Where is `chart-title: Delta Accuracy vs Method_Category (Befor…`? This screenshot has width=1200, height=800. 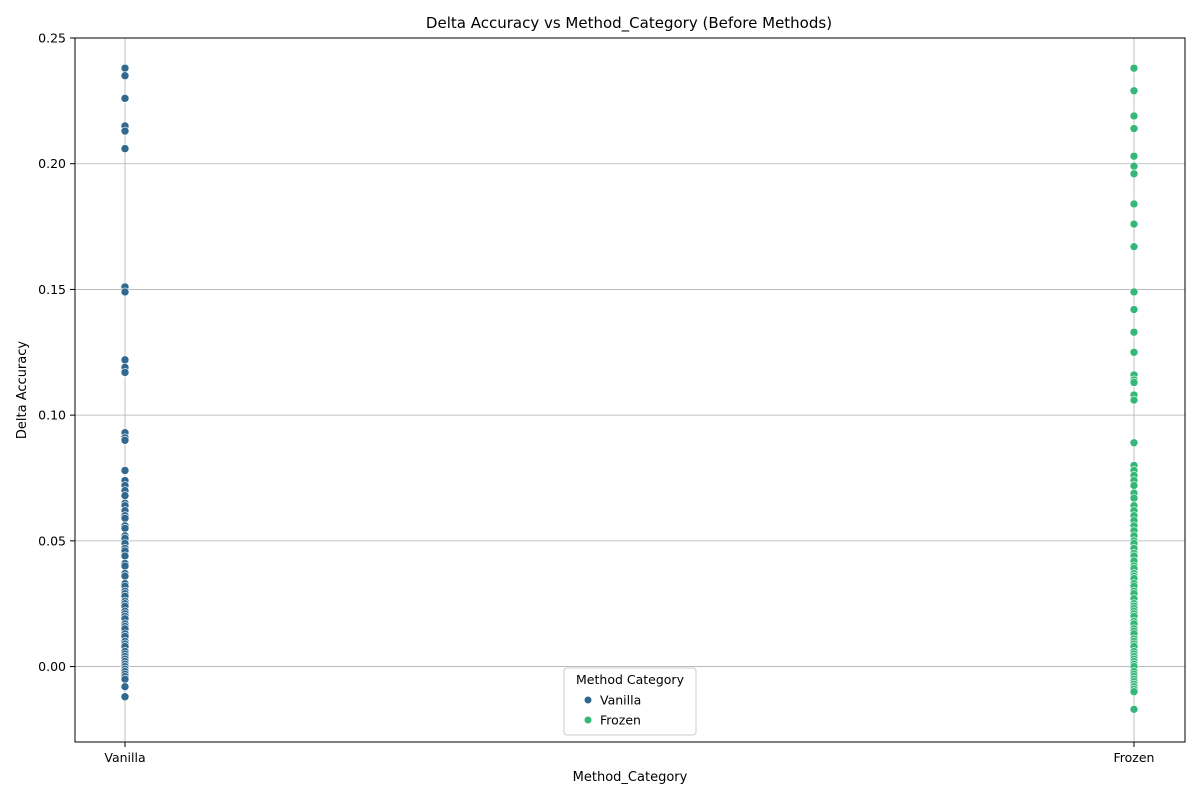
chart-title: Delta Accuracy vs Method_Category (Befor… is located at coordinates (629, 23).